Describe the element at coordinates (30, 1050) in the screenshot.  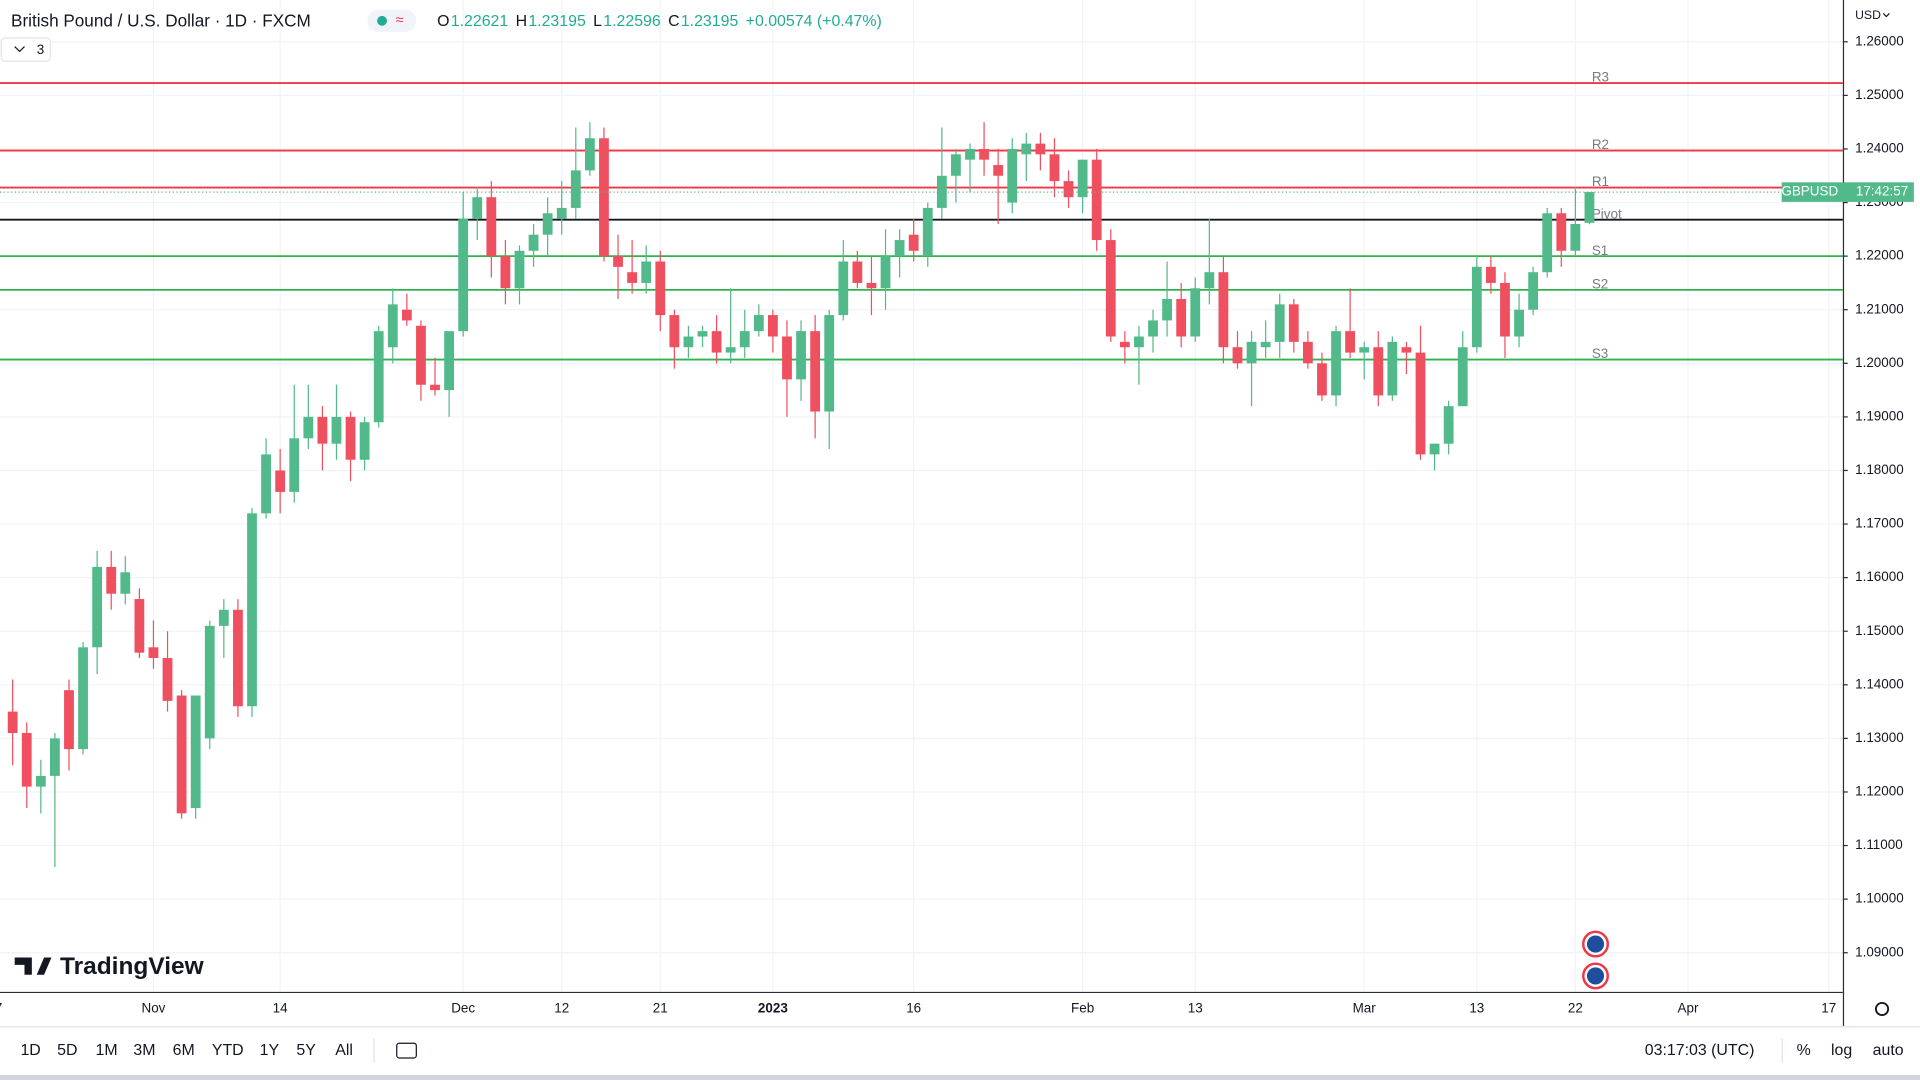
I see `range-button: 1D` at that location.